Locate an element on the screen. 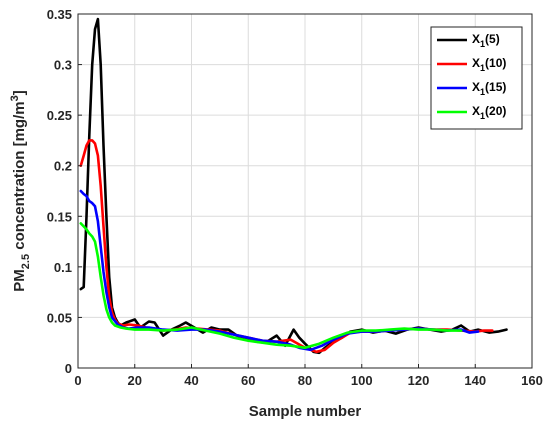 Image resolution: width=550 pixels, height=427 pixels. legend-label-2: X1(15) is located at coordinates (489, 88).